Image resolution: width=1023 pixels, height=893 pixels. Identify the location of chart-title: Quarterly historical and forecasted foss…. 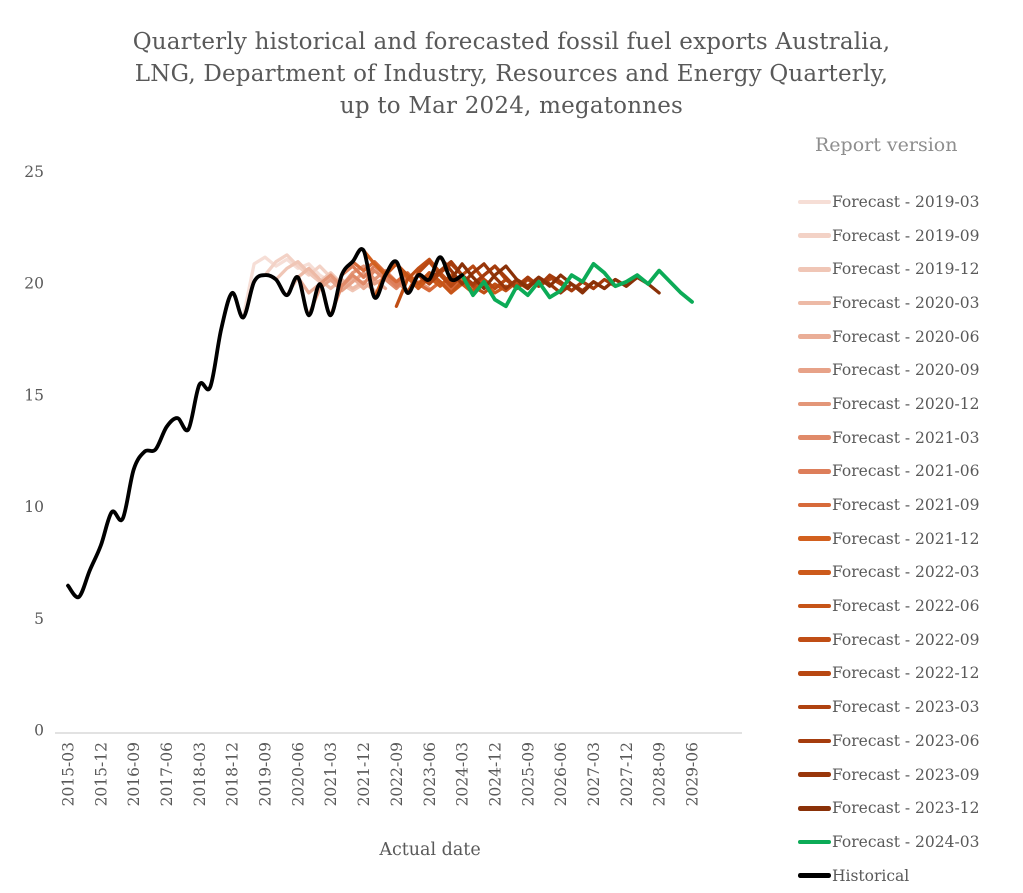
(511, 74).